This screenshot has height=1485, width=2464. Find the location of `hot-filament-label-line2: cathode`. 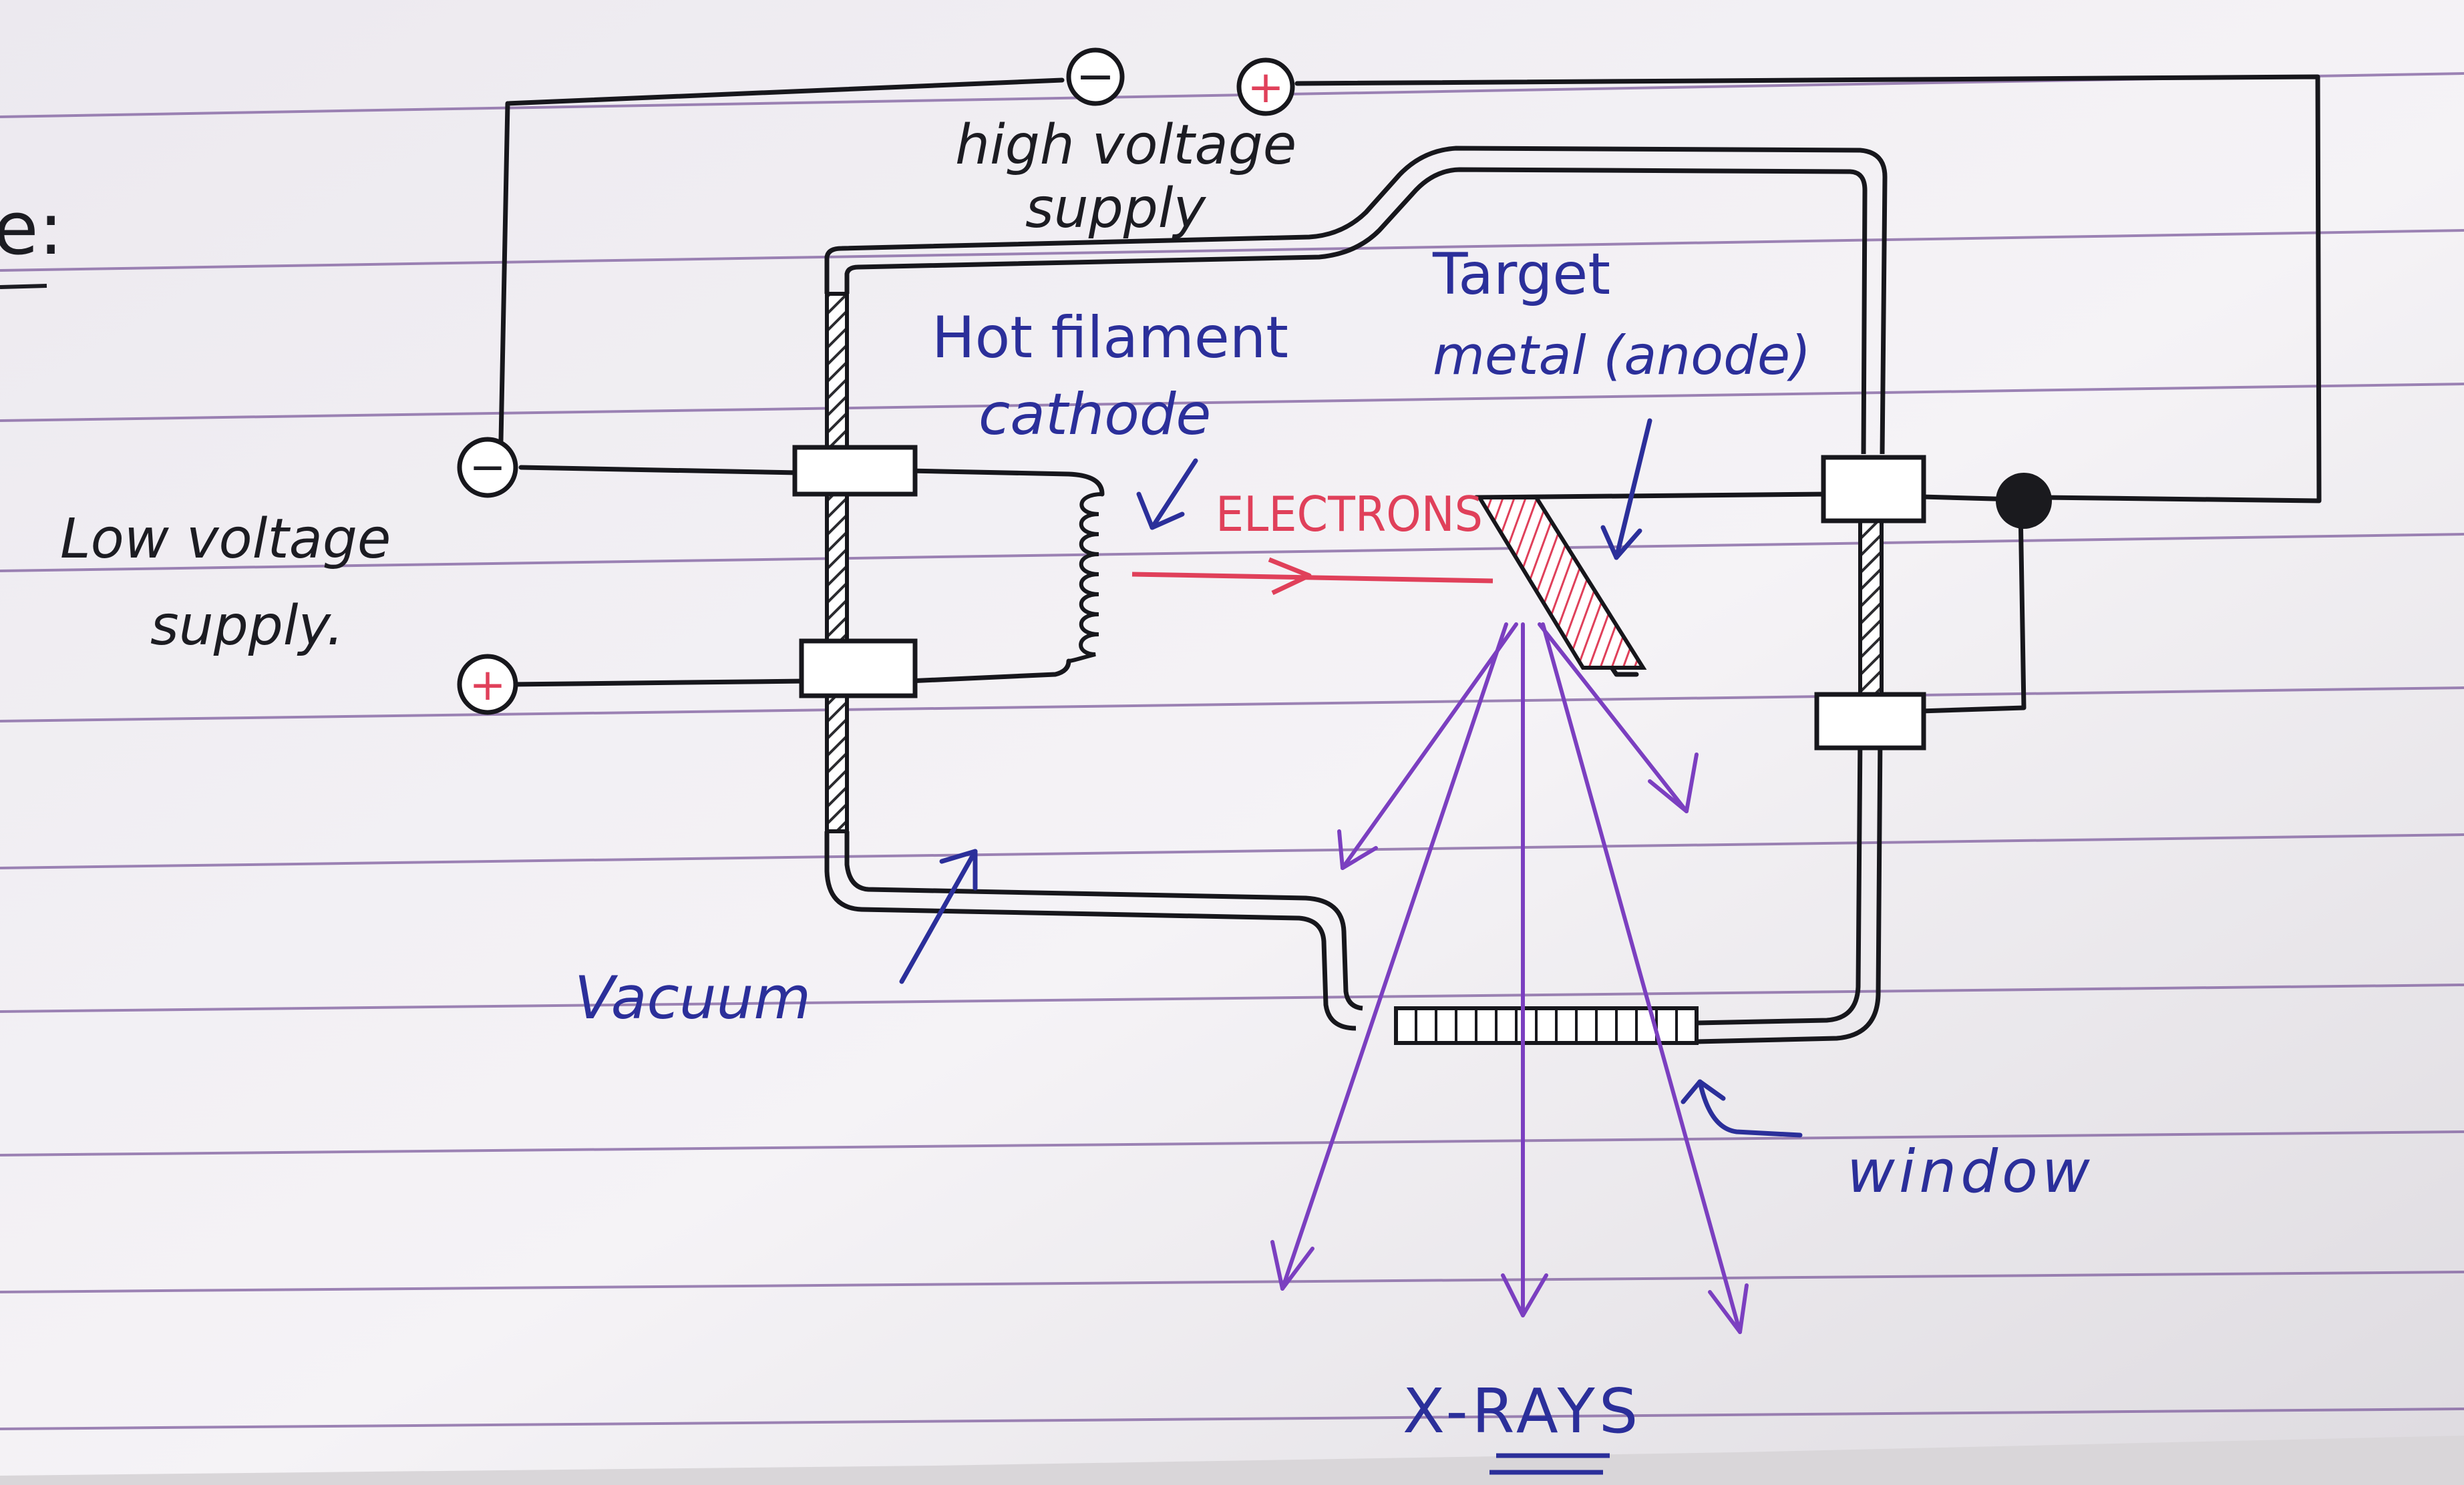

hot-filament-label-line2: cathode is located at coordinates (1095, 414).